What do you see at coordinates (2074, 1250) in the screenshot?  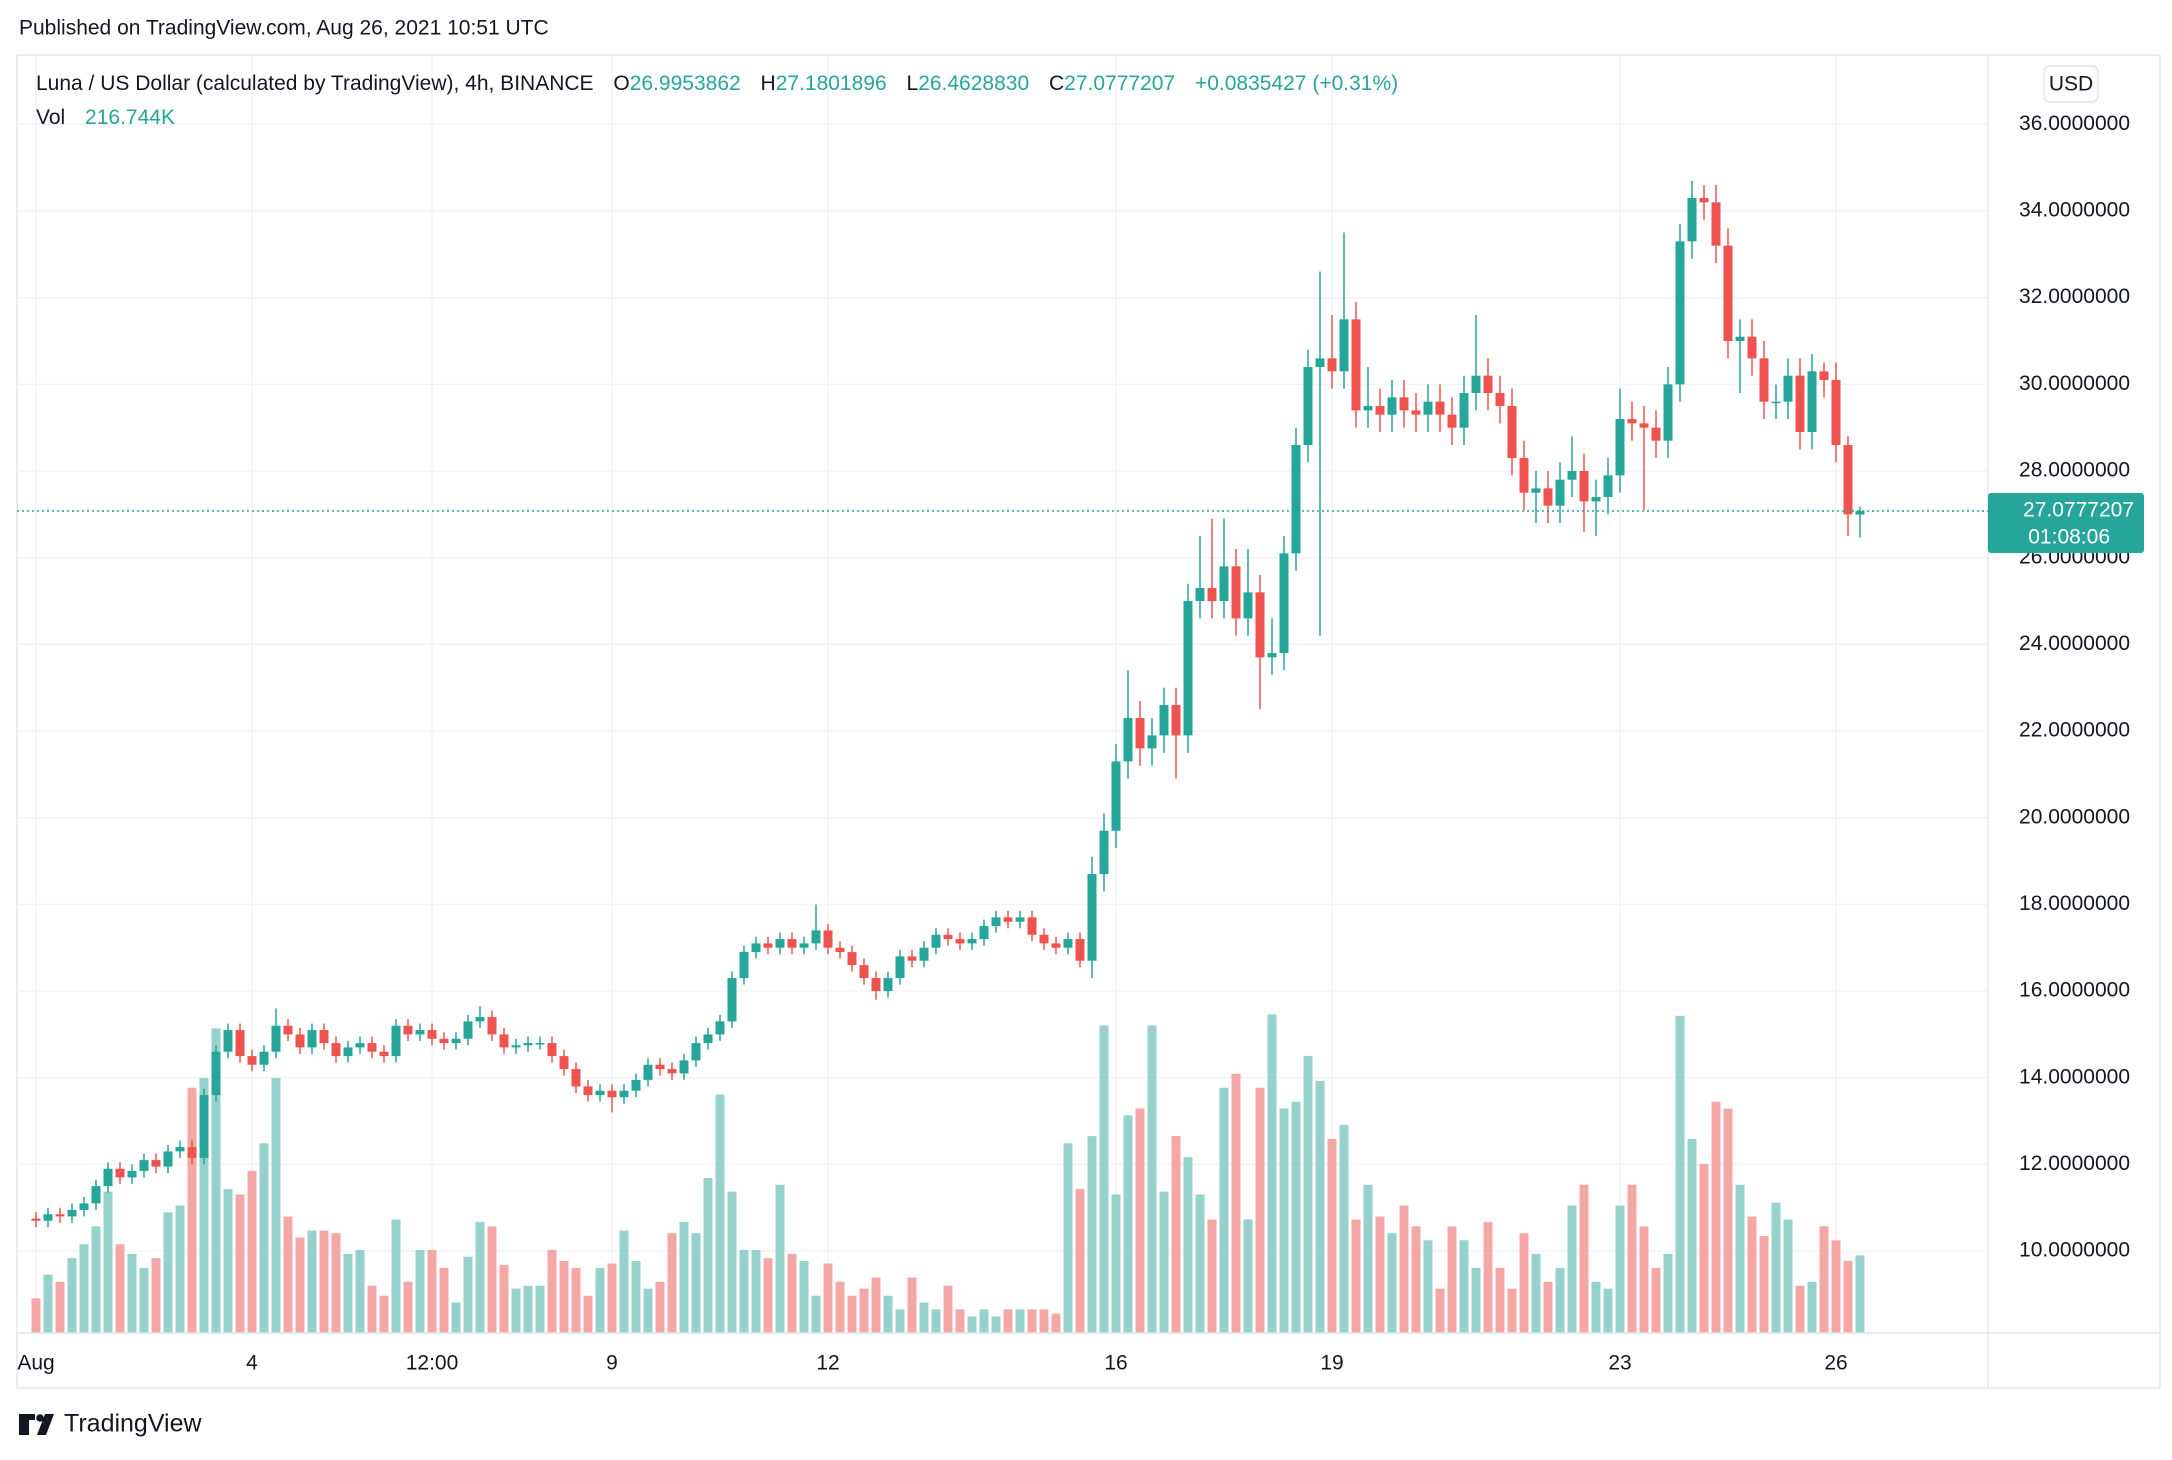 I see `y-tick-label: 10.0000000` at bounding box center [2074, 1250].